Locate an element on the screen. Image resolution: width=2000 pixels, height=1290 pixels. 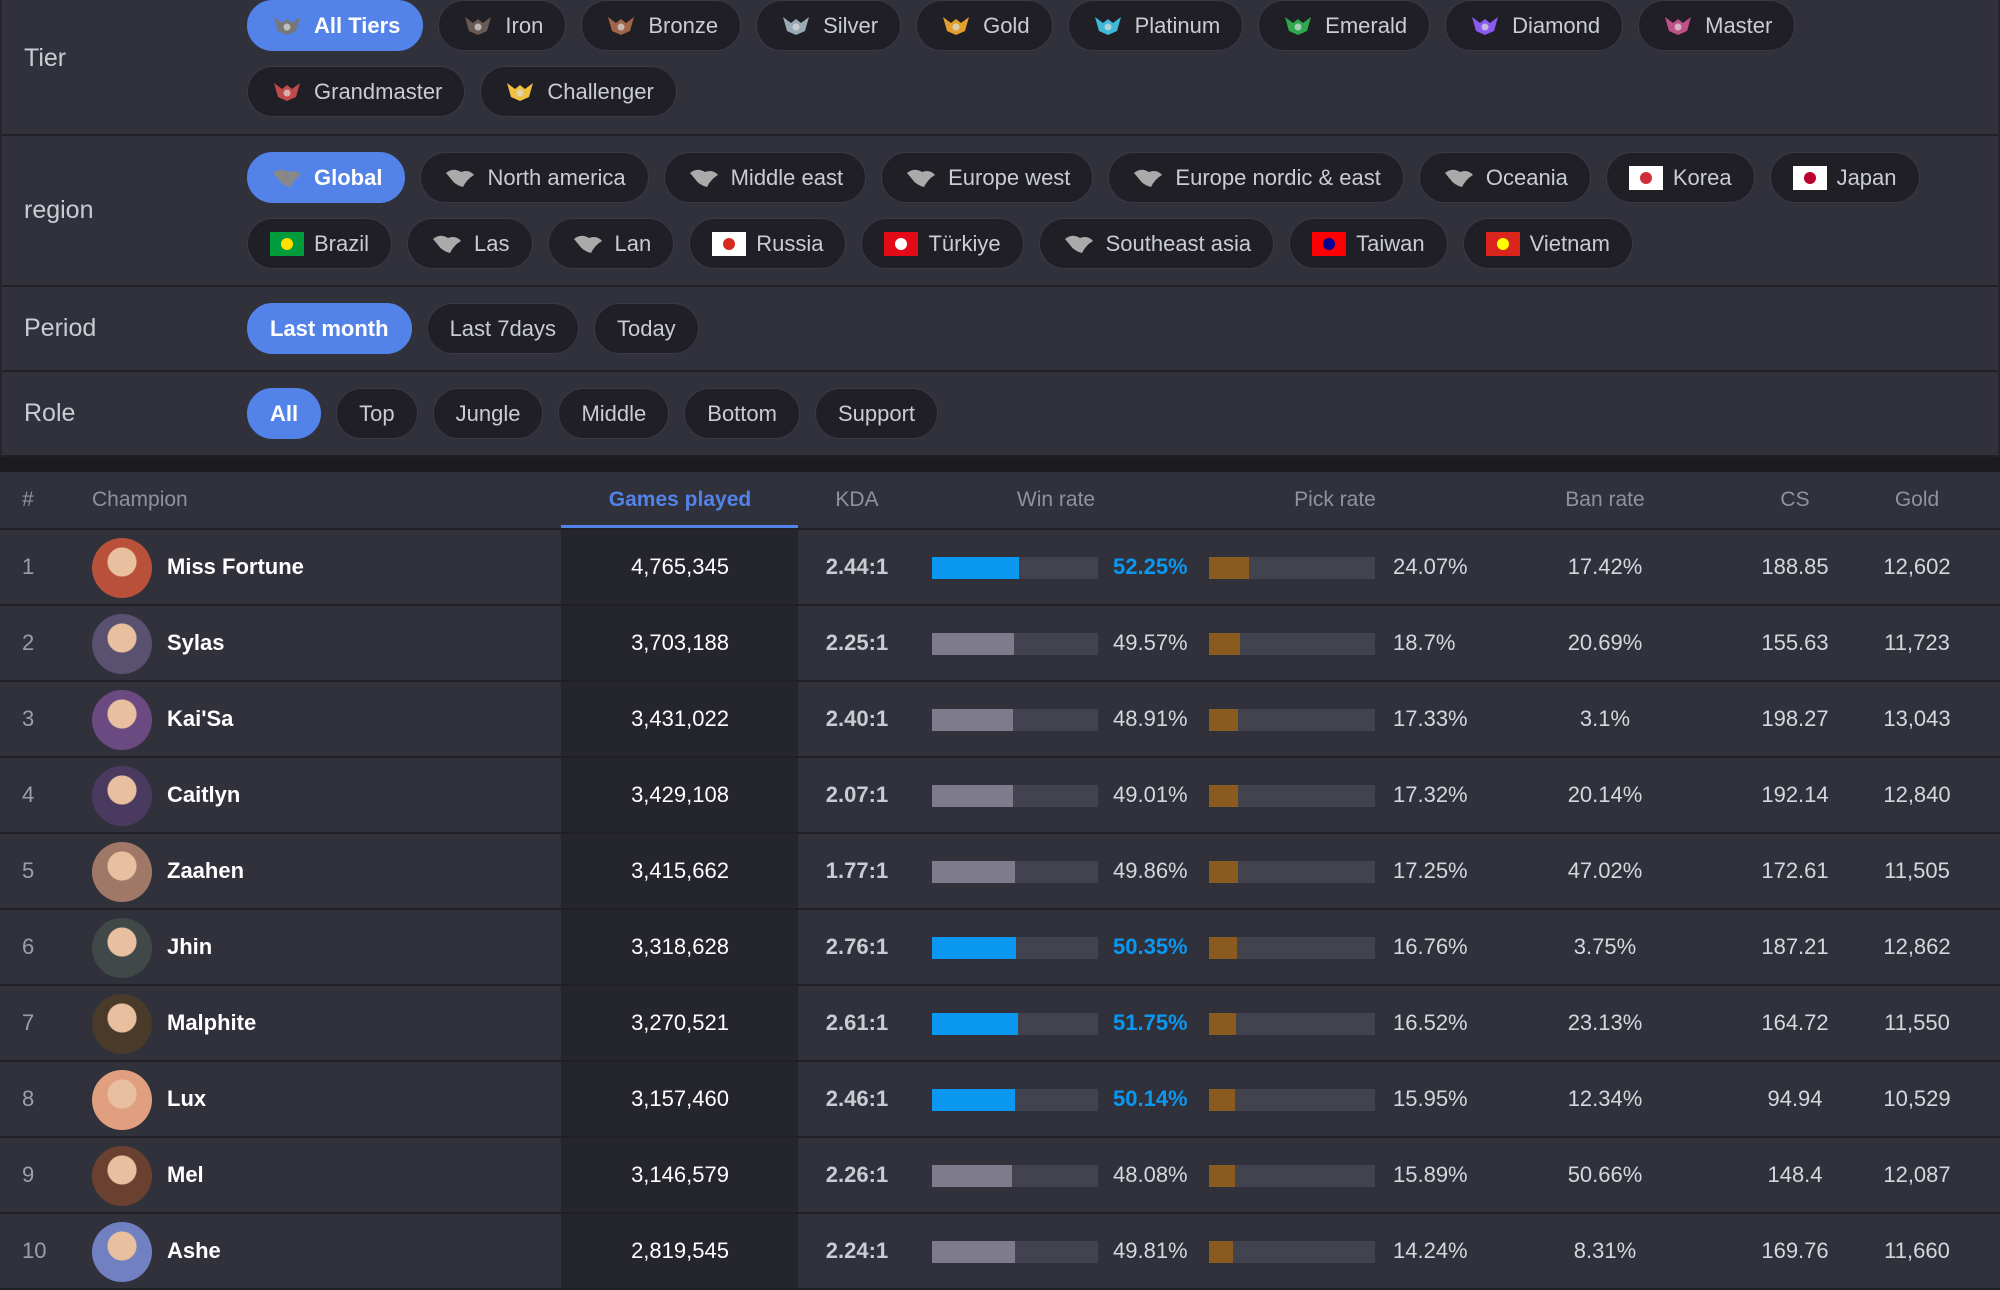
pick-rate: 24.07% is located at coordinates (1430, 566).